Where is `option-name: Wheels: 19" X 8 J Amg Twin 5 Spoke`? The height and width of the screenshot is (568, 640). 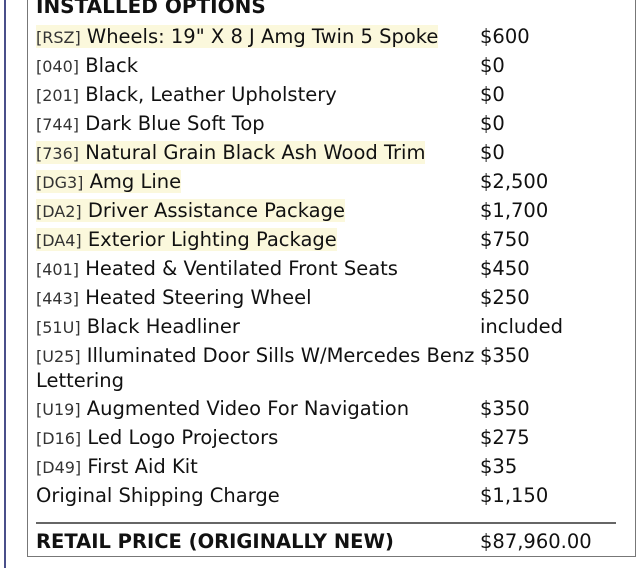
option-name: Wheels: 19" X 8 J Amg Twin 5 Spoke is located at coordinates (262, 36).